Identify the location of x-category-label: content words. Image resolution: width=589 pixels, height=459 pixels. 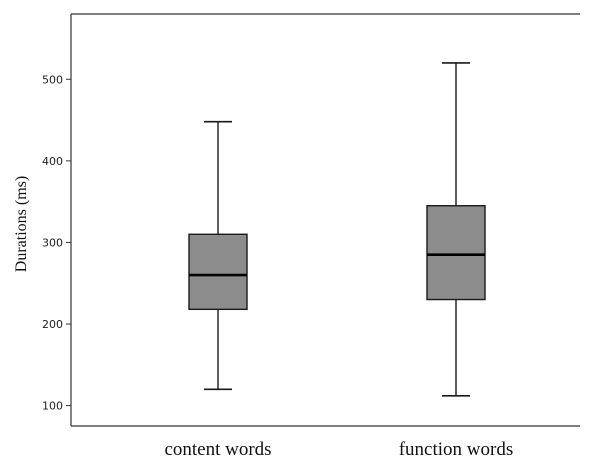
(217, 449).